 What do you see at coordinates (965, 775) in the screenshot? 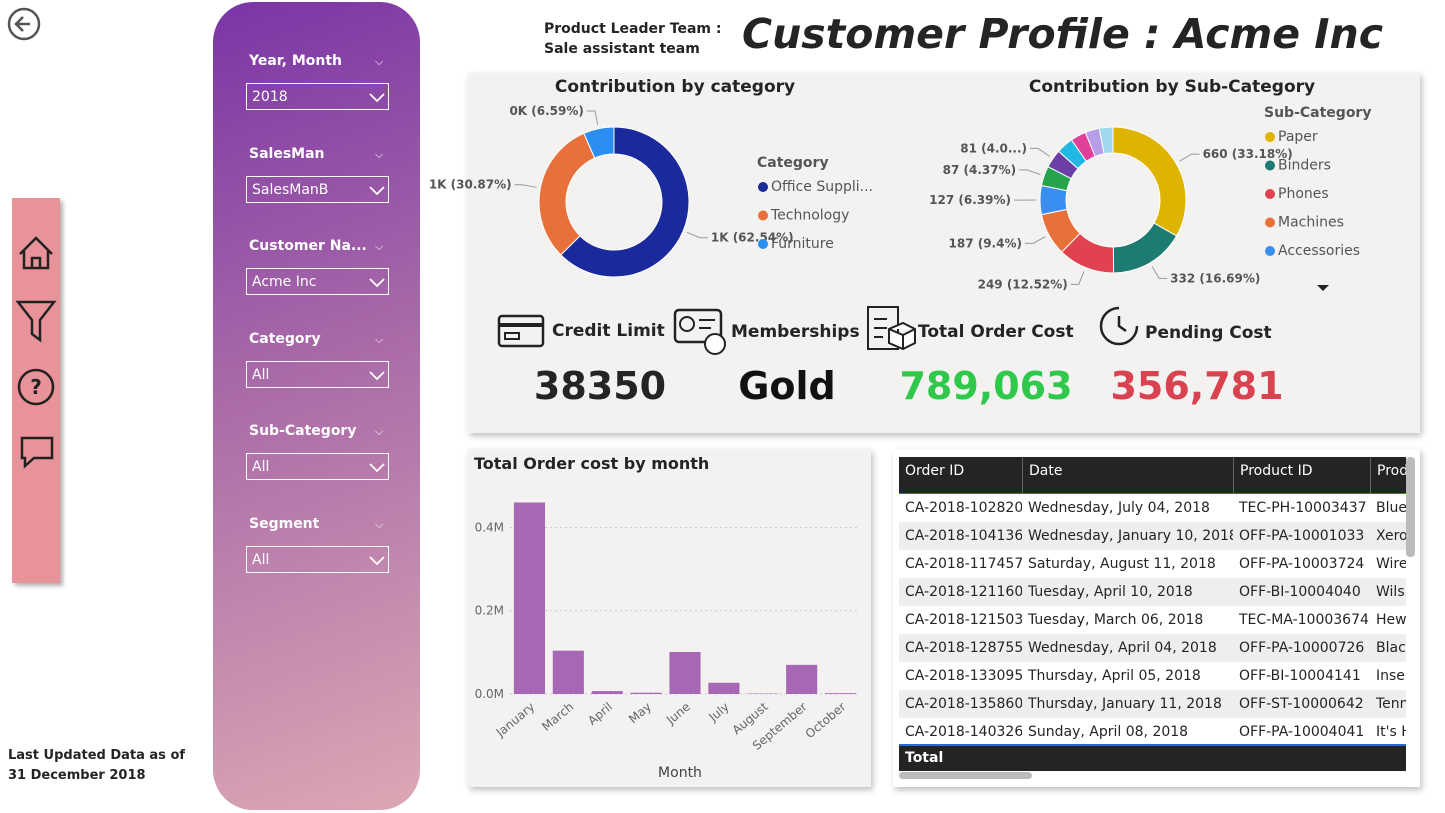
I see `table-hscrollbar` at bounding box center [965, 775].